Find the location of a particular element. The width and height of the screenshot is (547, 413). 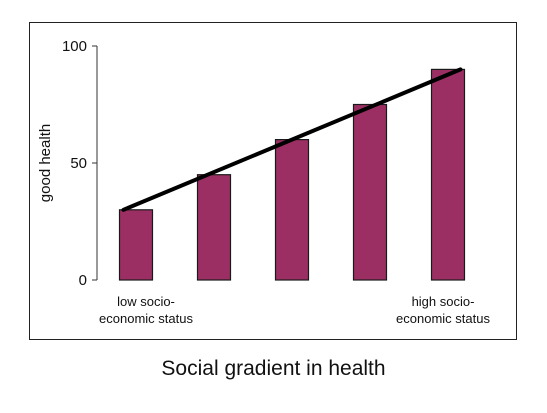

x-end-label-line: high socio- is located at coordinates (443, 301).